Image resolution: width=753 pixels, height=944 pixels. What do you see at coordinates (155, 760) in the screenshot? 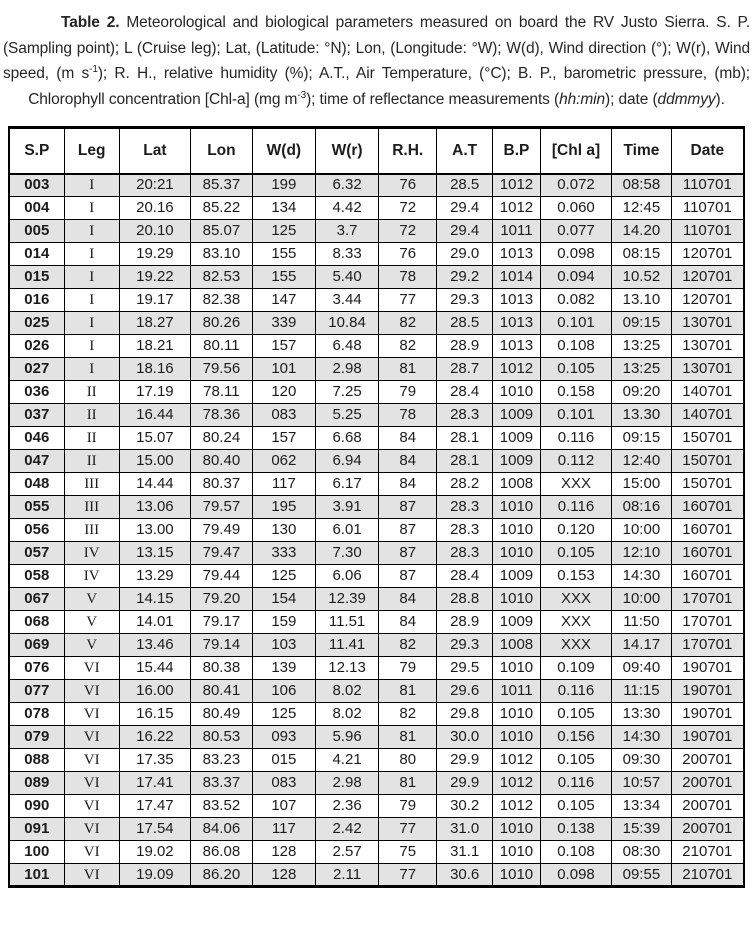
I see `table-cell: 17.35` at bounding box center [155, 760].